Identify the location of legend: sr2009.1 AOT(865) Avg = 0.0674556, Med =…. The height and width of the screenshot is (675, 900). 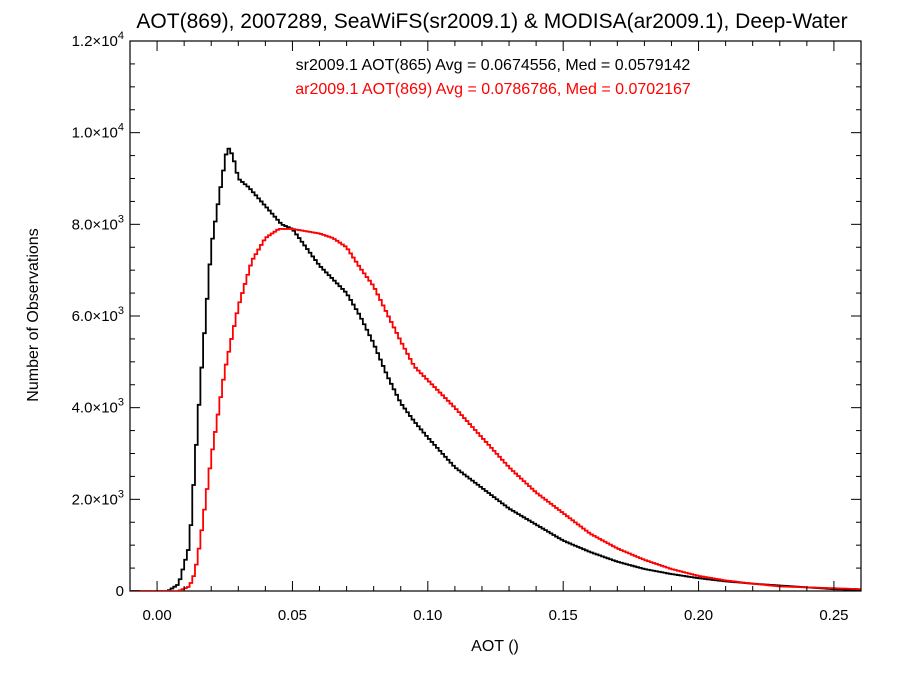
(493, 77).